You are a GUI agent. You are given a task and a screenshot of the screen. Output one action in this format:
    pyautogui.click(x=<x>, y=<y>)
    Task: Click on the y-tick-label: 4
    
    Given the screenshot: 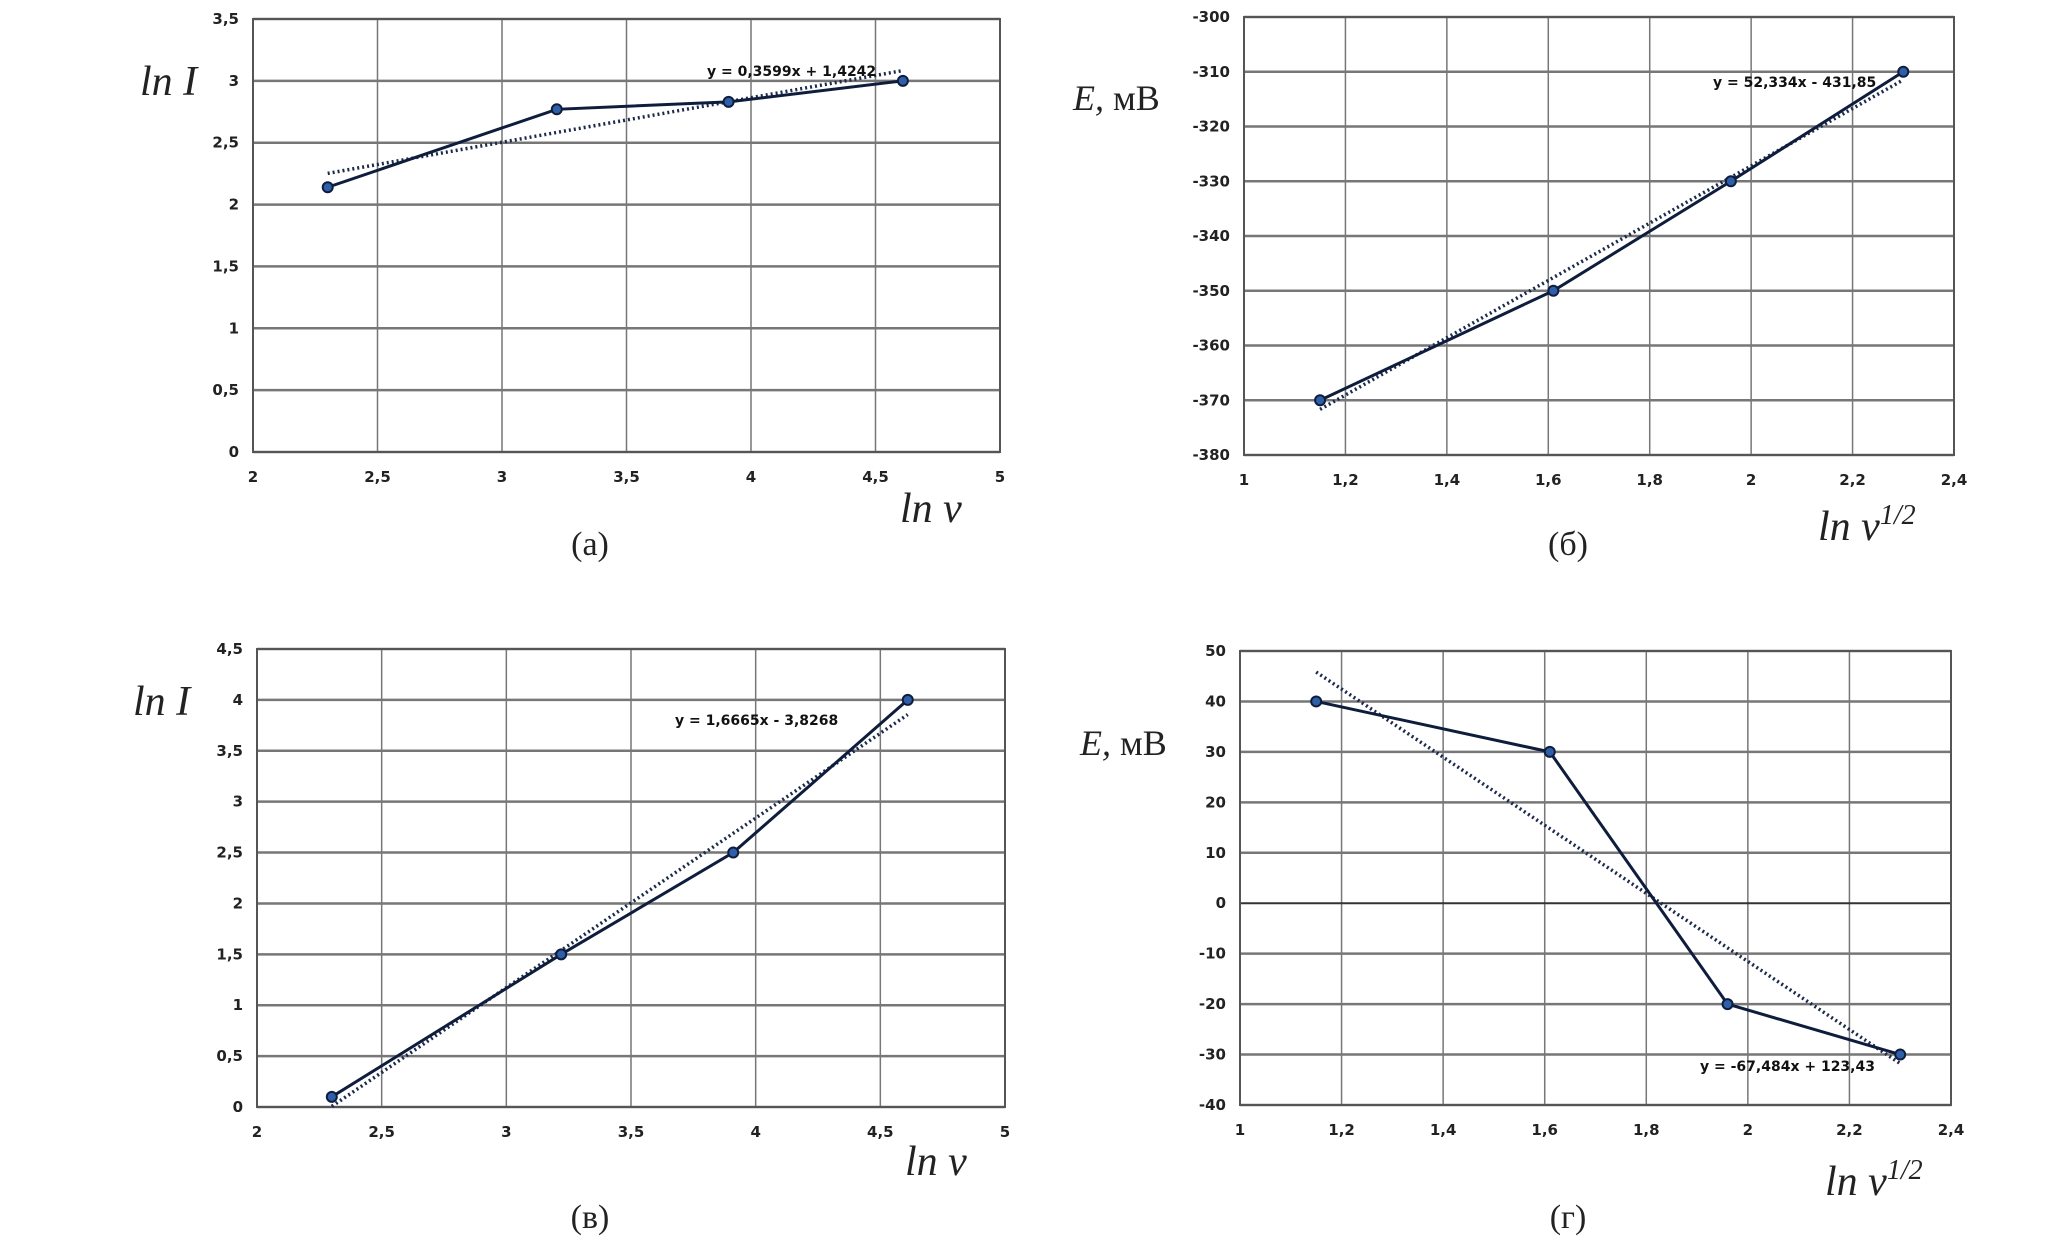 What is the action you would take?
    pyautogui.click(x=238, y=700)
    